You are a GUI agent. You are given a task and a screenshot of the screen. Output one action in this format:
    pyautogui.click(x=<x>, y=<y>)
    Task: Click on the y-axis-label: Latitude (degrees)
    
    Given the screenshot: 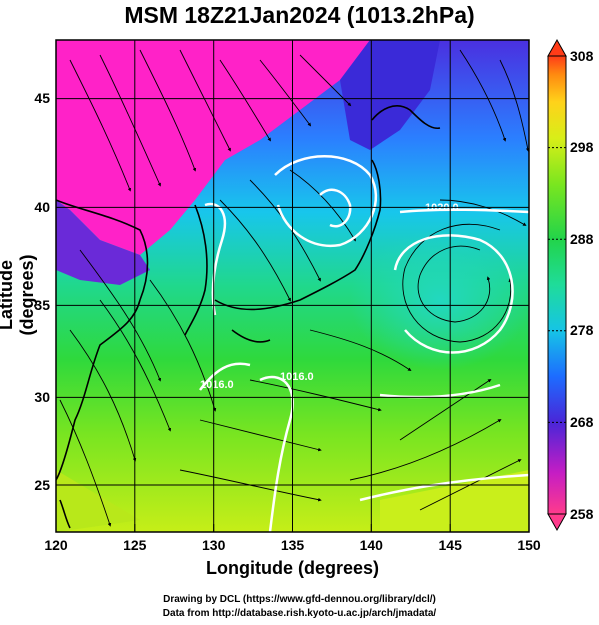 What is the action you would take?
    pyautogui.click(x=18, y=295)
    